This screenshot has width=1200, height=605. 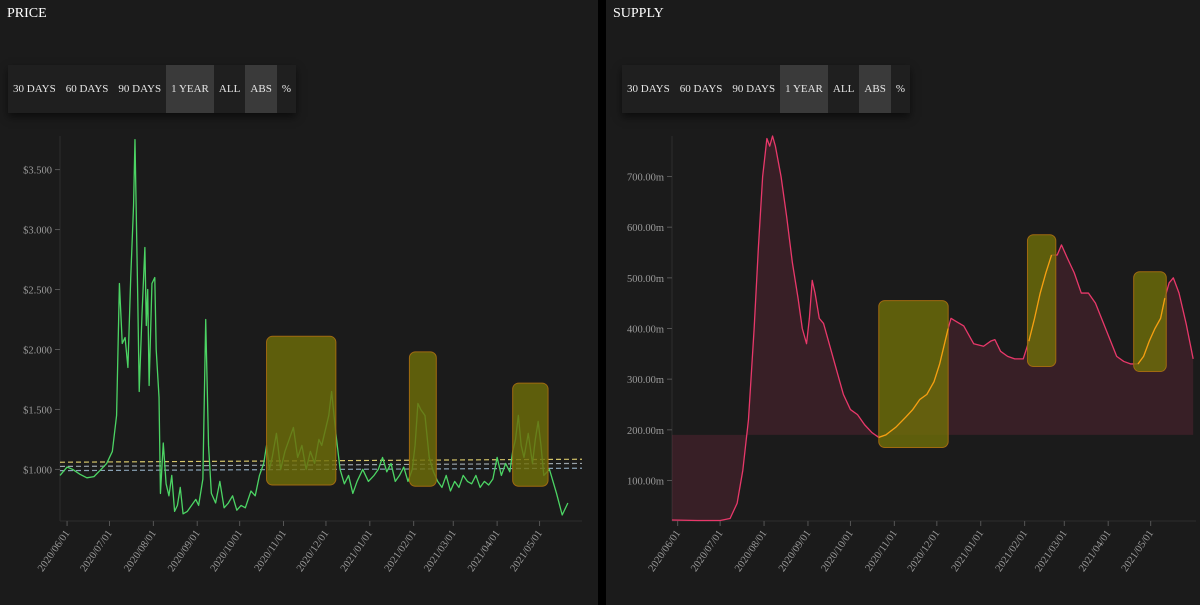 What do you see at coordinates (97, 551) in the screenshot?
I see `price-x-tick-label: 2020/07/01` at bounding box center [97, 551].